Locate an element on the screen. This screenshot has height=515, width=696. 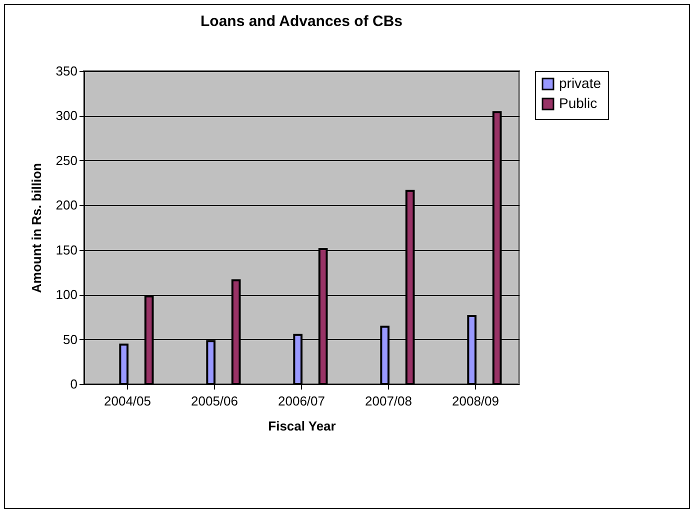
y-tick-label: 150 is located at coordinates (67, 250).